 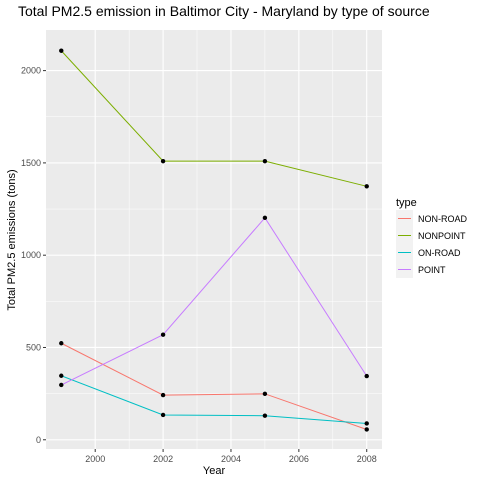 I want to click on x-axis-title: Year, so click(x=214, y=471).